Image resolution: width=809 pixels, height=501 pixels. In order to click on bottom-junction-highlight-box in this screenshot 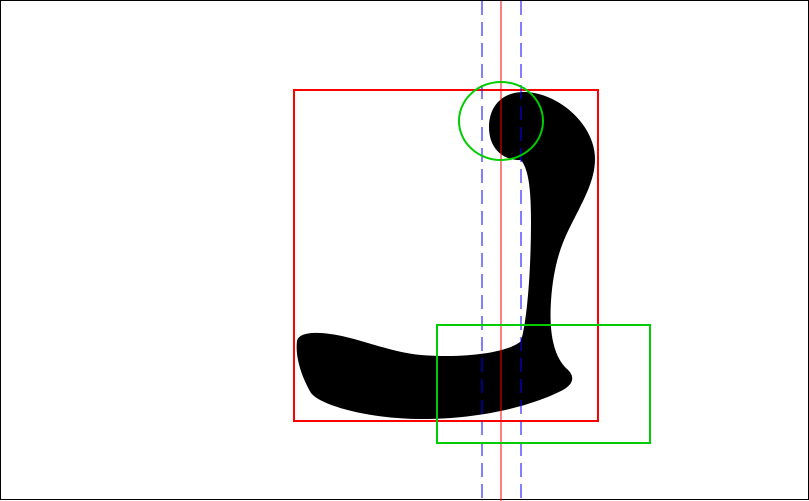, I will do `click(543, 384)`.